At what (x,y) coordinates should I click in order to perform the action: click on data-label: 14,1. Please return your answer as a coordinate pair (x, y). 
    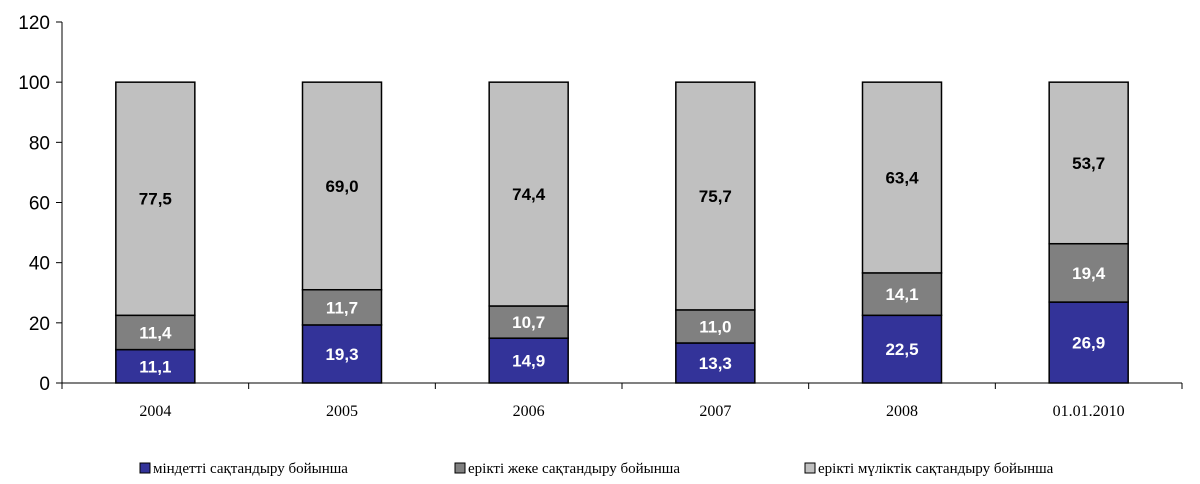
    Looking at the image, I should click on (901, 294).